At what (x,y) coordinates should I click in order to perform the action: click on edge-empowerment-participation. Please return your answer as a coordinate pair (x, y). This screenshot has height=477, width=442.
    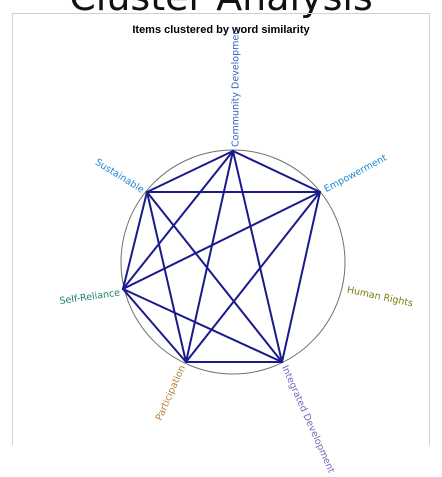
    Looking at the image, I should click on (253, 277).